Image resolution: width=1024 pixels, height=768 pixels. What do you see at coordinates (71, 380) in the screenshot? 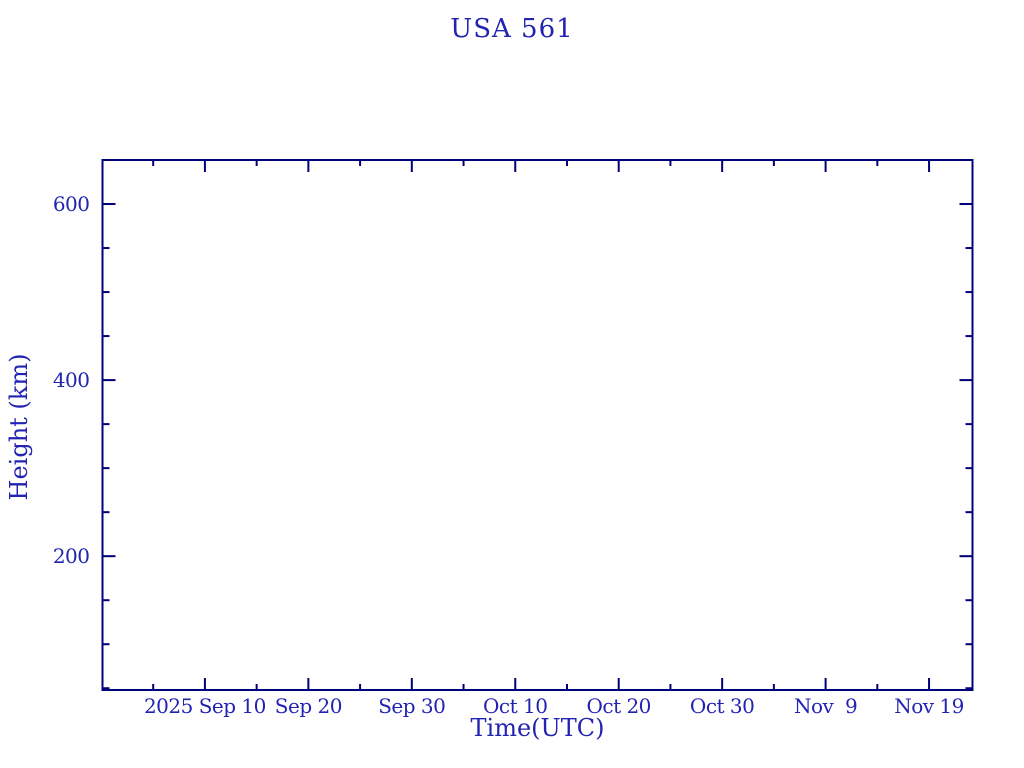
I see `y-tick-label: 400` at bounding box center [71, 380].